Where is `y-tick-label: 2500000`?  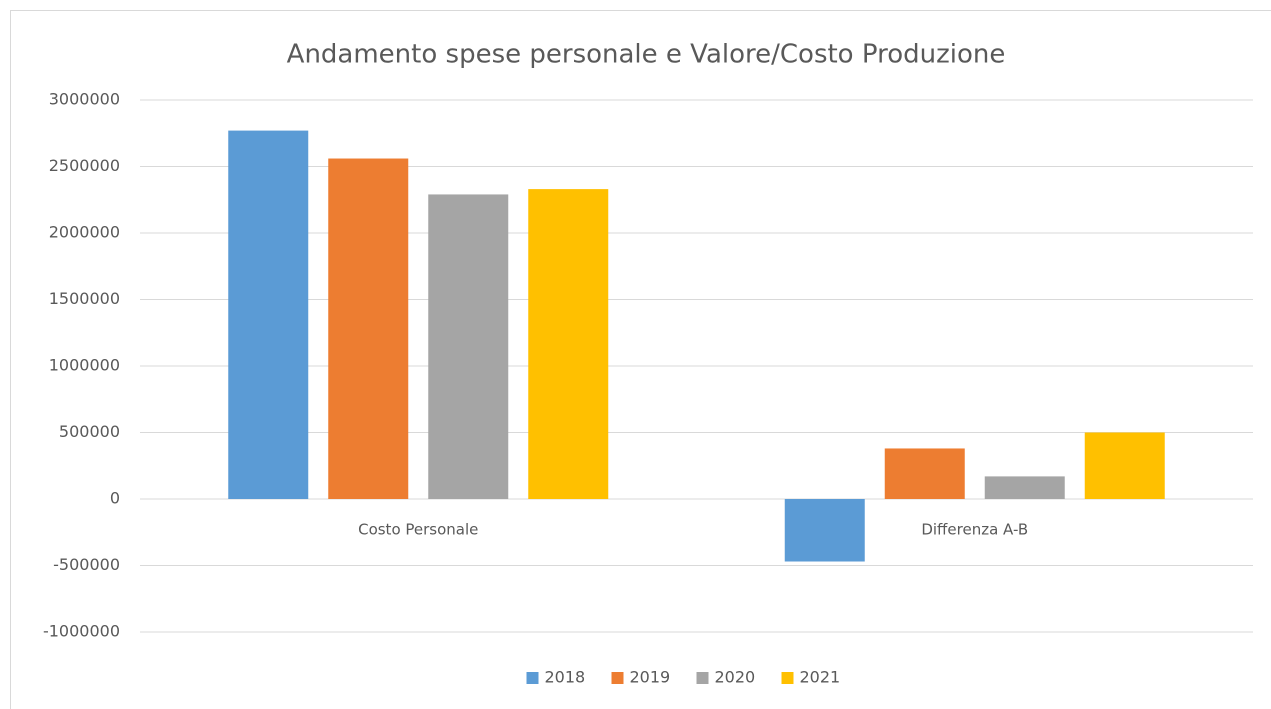 y-tick-label: 2500000 is located at coordinates (84, 165).